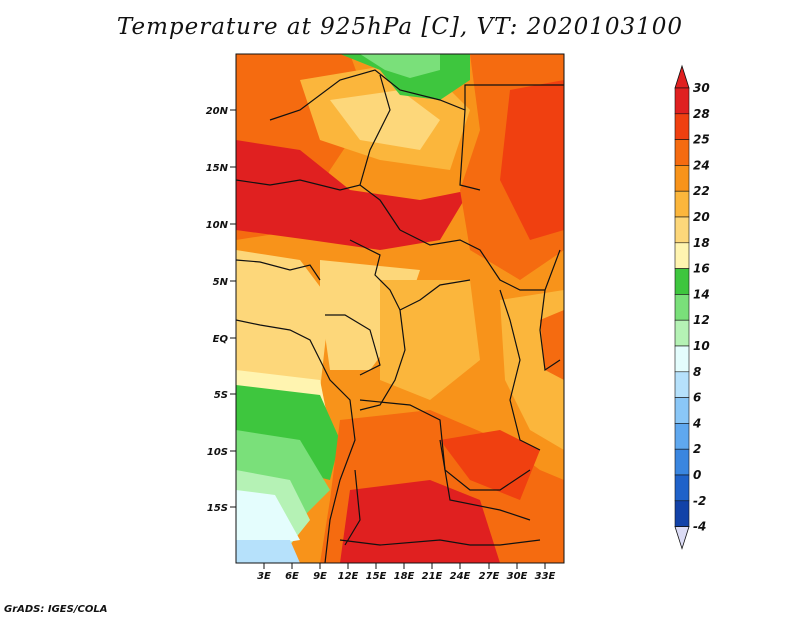  What do you see at coordinates (701, 269) in the screenshot?
I see `colorbar-label: 16` at bounding box center [701, 269].